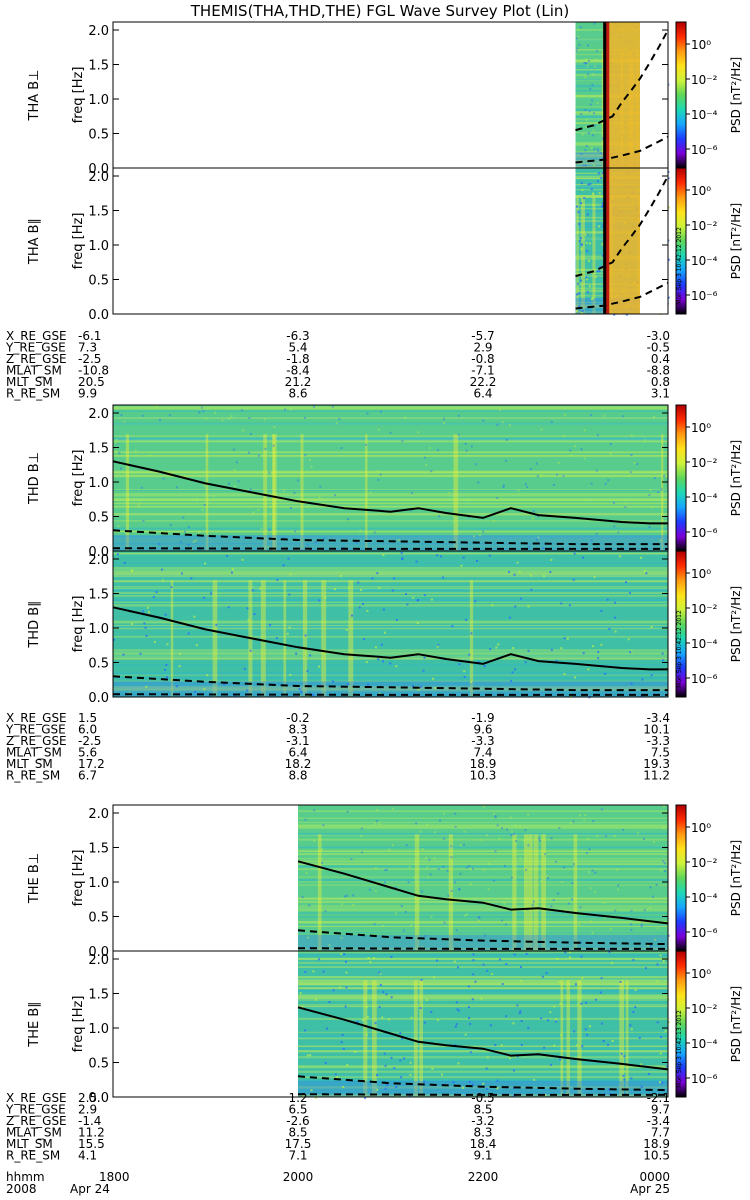 Image resolution: width=750 pixels, height=1200 pixels. Describe the element at coordinates (660, 753) in the screenshot. I see `ephemeris-value: 7.5` at that location.